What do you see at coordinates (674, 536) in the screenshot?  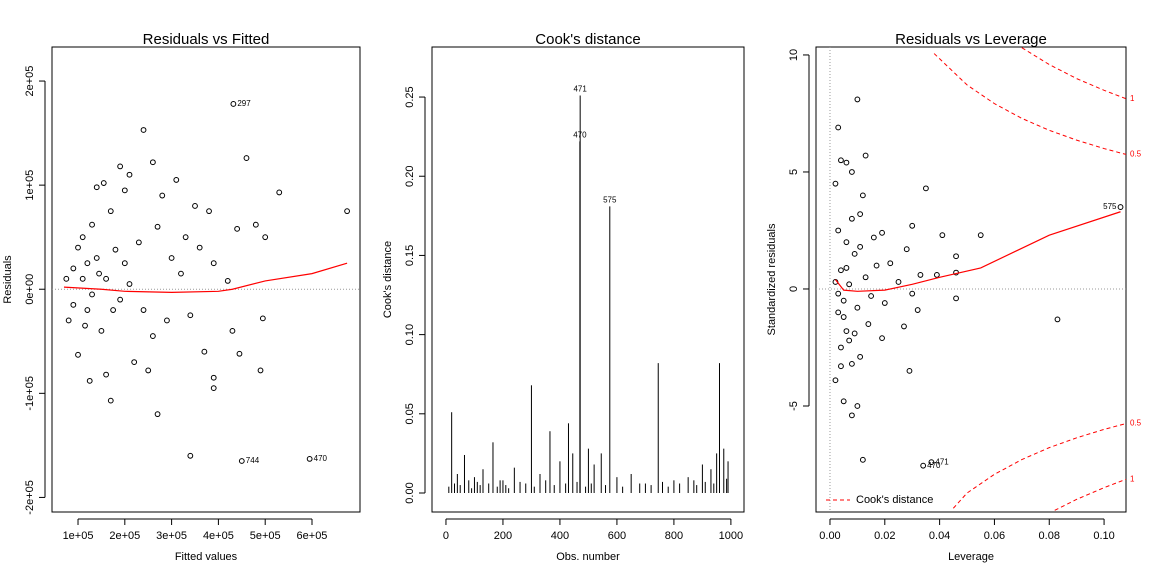 I see `x-tick-label: 800` at bounding box center [674, 536].